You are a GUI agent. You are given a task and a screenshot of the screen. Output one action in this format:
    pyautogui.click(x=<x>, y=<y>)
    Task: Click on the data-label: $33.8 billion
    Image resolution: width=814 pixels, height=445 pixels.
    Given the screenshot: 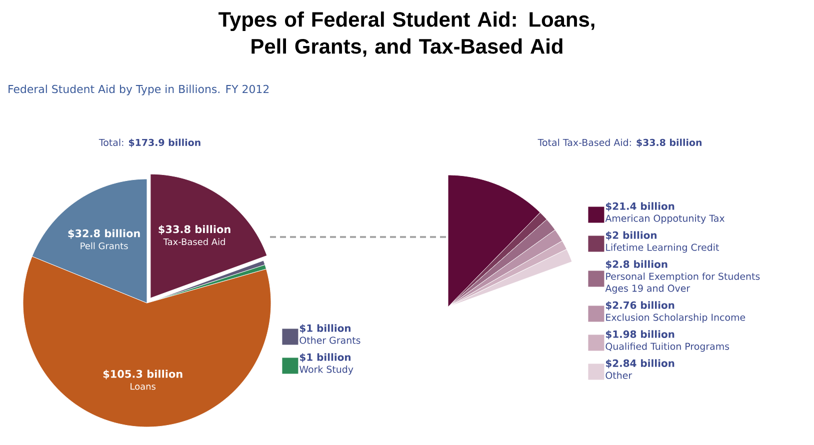 What is the action you would take?
    pyautogui.click(x=194, y=230)
    